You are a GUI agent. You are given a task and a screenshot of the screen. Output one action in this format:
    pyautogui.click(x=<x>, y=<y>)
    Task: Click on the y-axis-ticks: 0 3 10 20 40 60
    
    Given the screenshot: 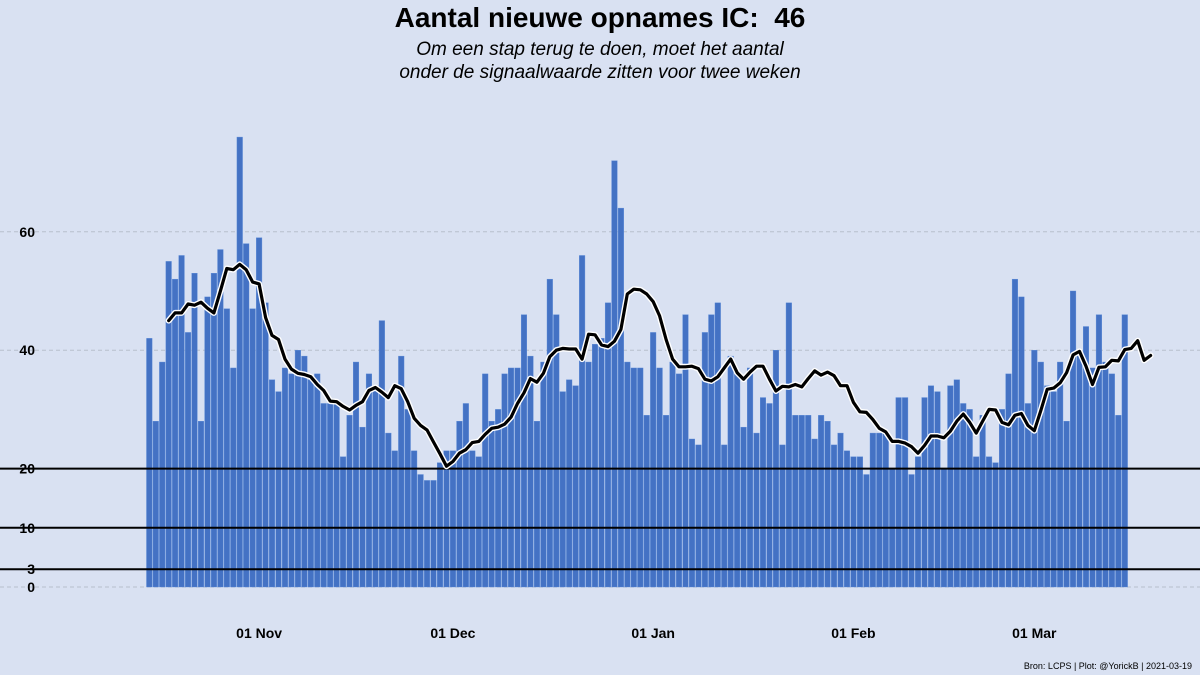 What is the action you would take?
    pyautogui.click(x=27, y=409)
    